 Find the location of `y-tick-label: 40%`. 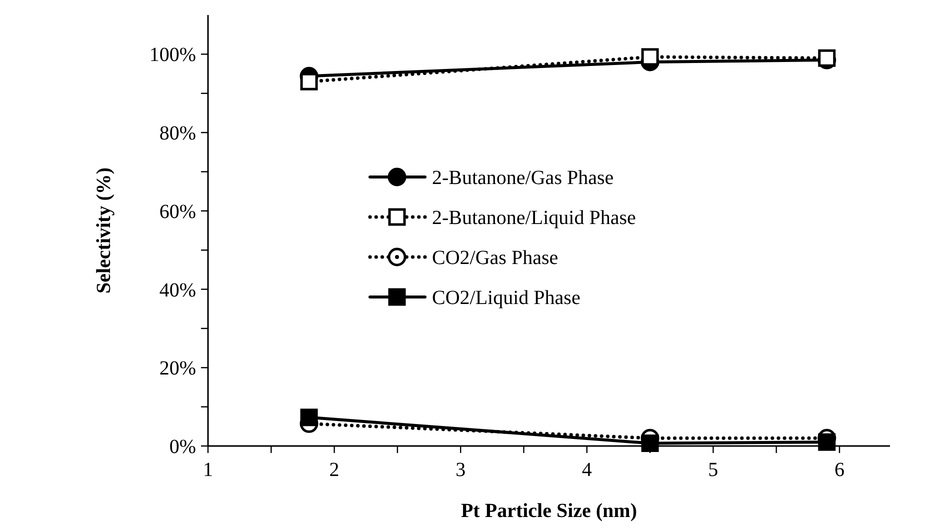

y-tick-label: 40% is located at coordinates (177, 290).